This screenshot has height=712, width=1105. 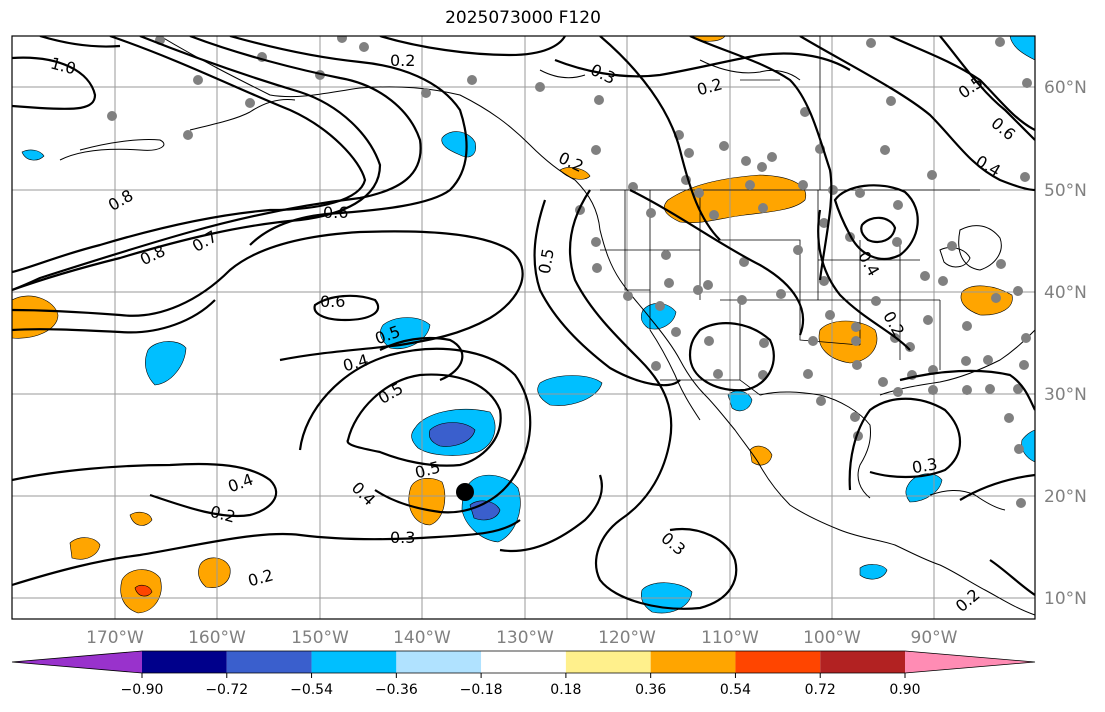 I want to click on lat-label: 10°N, so click(x=1065, y=599).